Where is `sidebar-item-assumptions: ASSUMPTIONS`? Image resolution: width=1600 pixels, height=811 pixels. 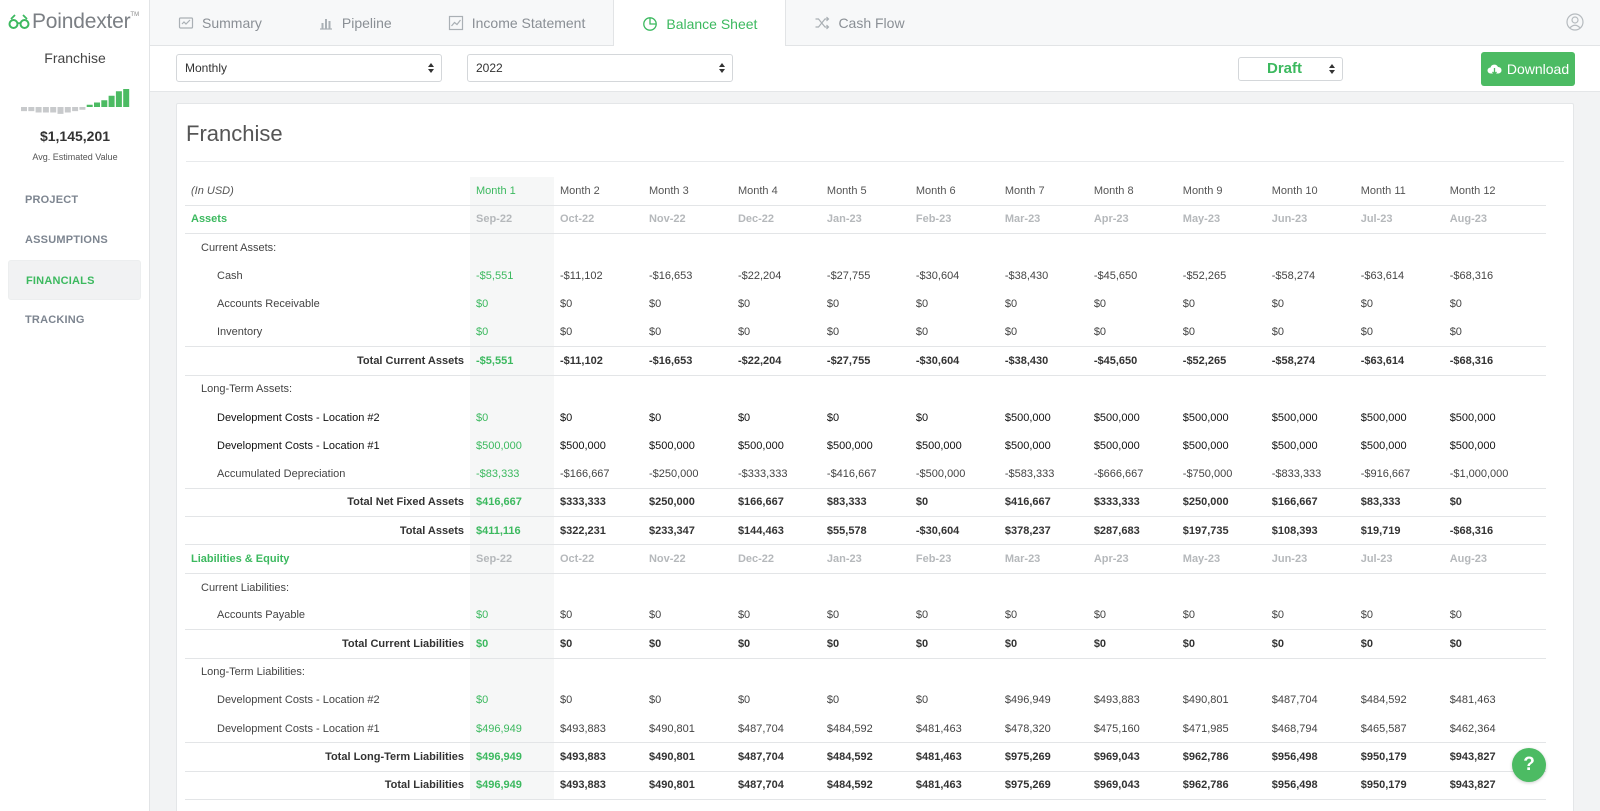
sidebar-item-assumptions: ASSUMPTIONS is located at coordinates (66, 240).